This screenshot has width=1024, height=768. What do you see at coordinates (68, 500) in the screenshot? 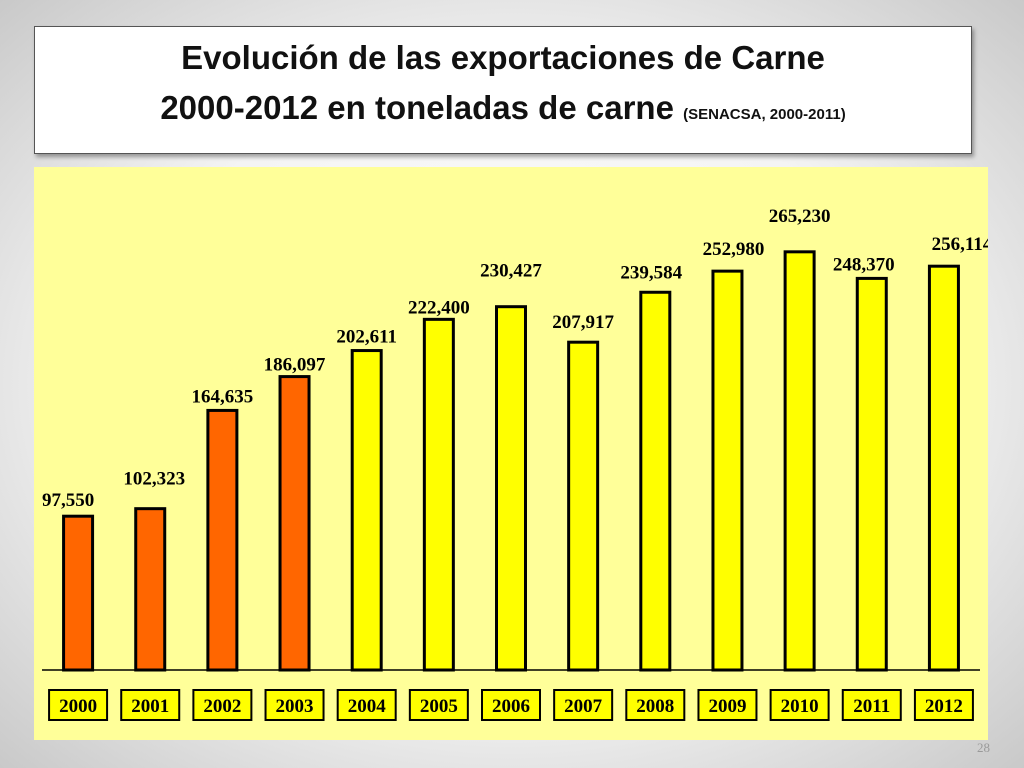
I see `data-label-2000: 97,550` at bounding box center [68, 500].